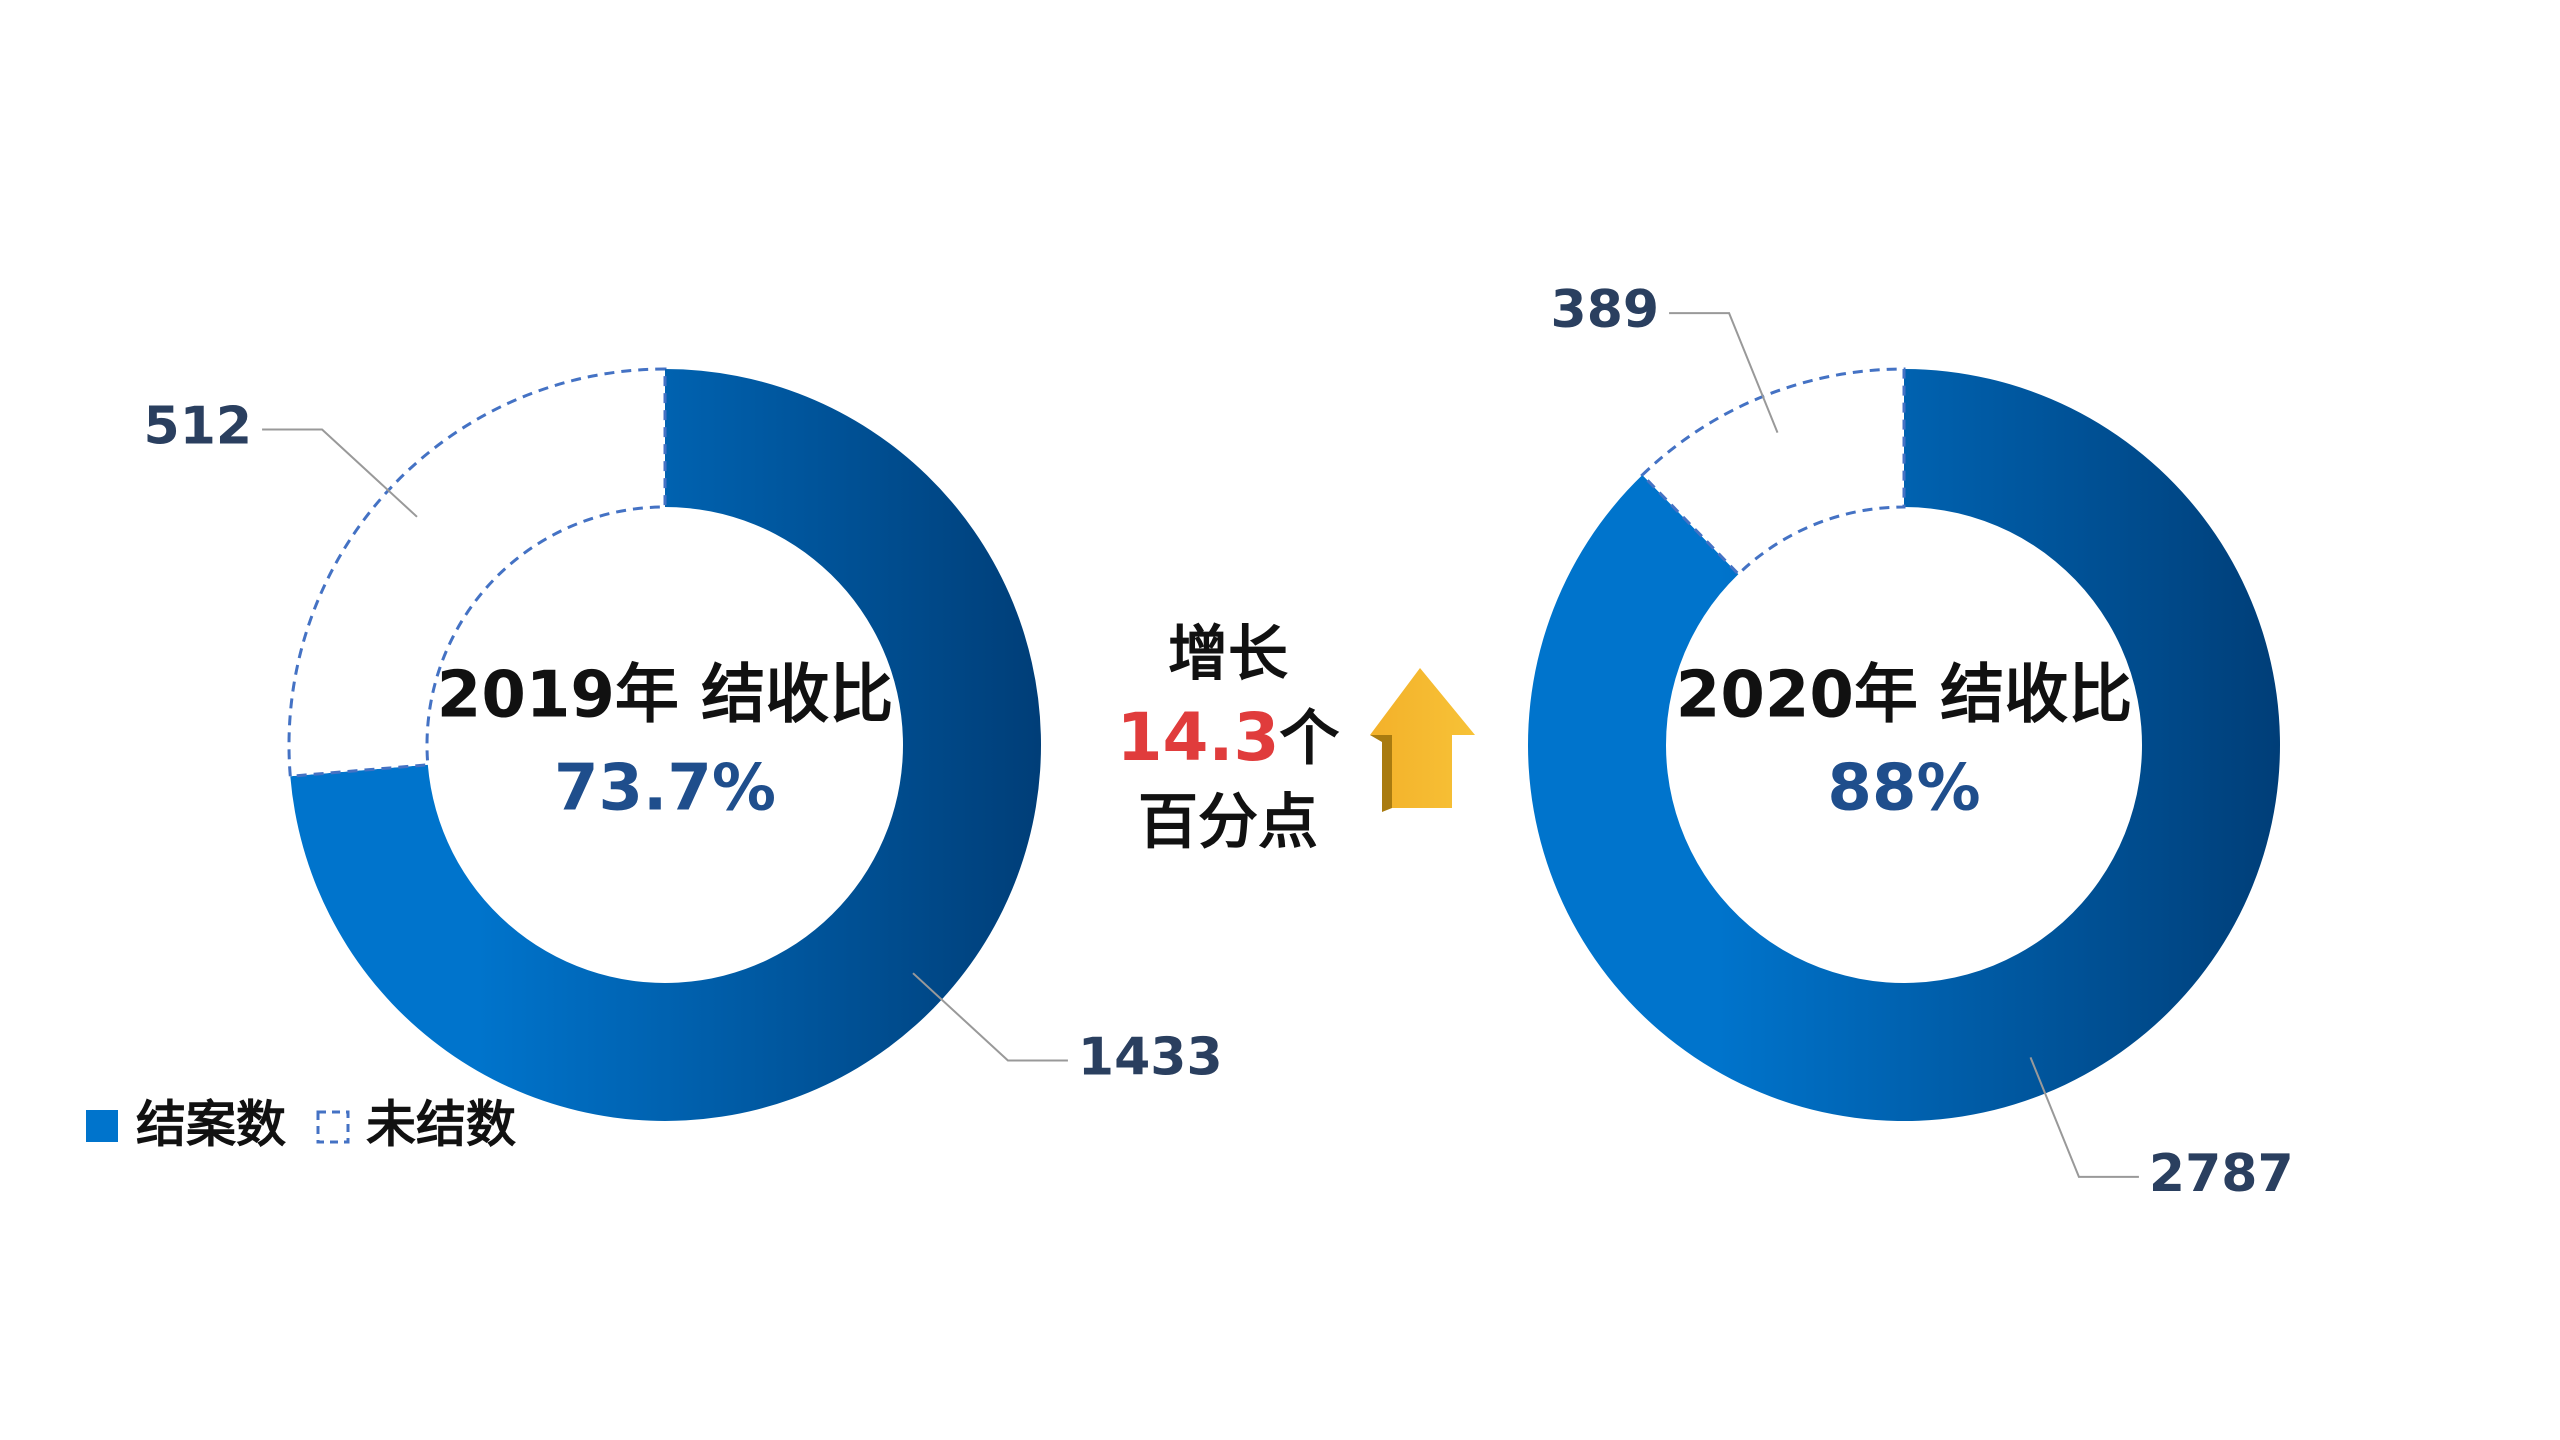 The width and height of the screenshot is (2560, 1440). Describe the element at coordinates (441, 1125) in the screenshot. I see `legend-label: 未结数` at that location.